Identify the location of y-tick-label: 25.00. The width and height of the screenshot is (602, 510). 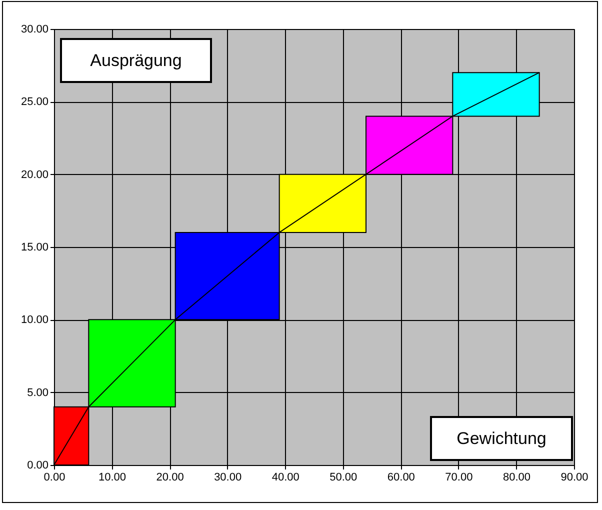
(34, 102).